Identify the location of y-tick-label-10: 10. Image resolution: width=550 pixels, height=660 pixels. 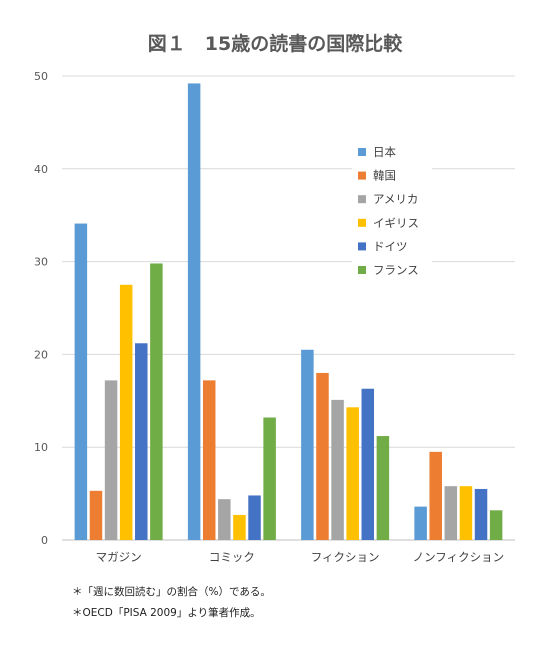
(41, 447).